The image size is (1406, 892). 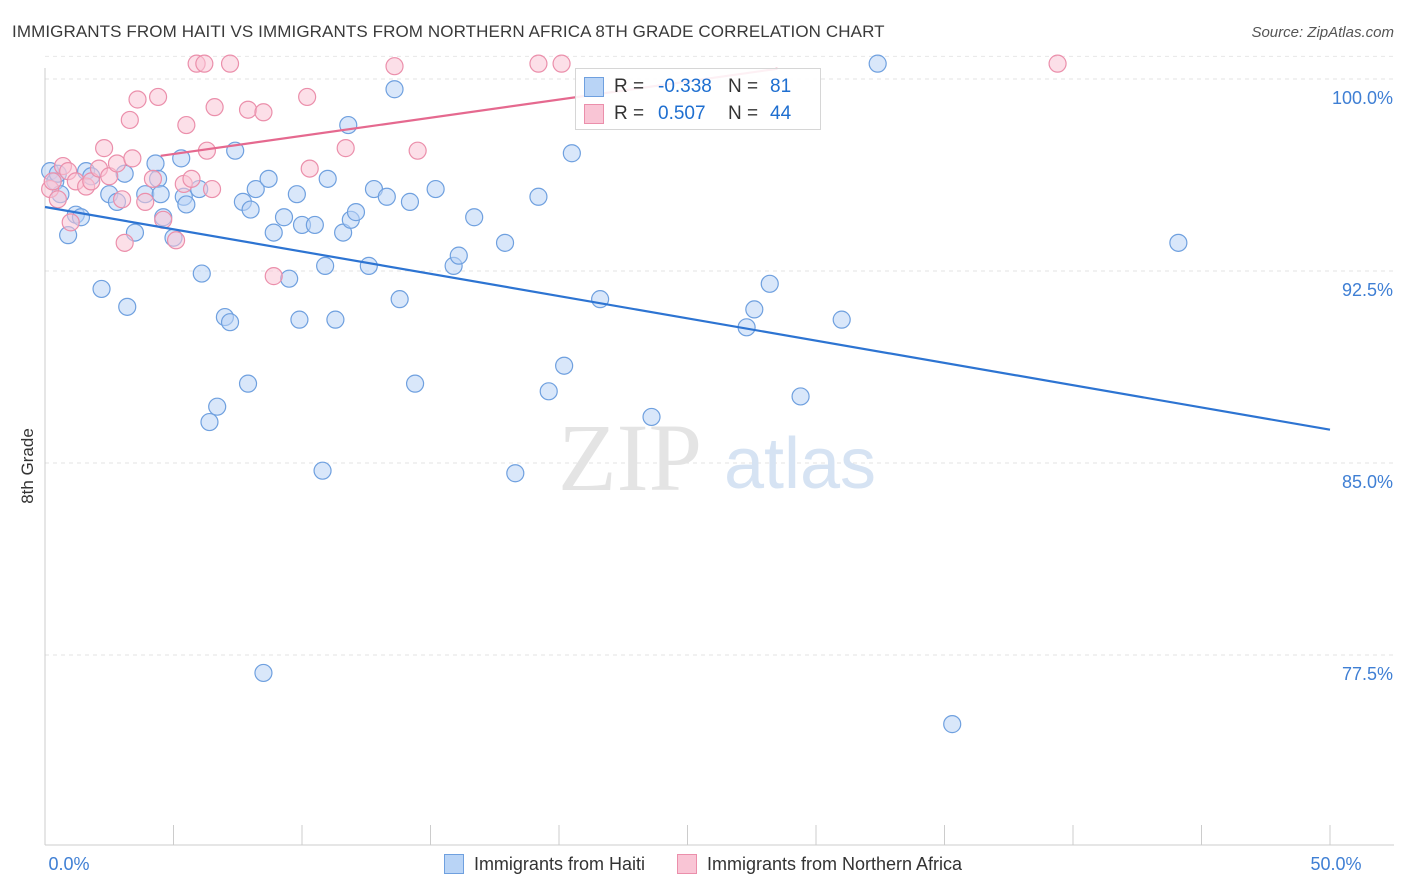 I want to click on series-legend-haiti: Immigrants from Haiti, so click(x=544, y=864).